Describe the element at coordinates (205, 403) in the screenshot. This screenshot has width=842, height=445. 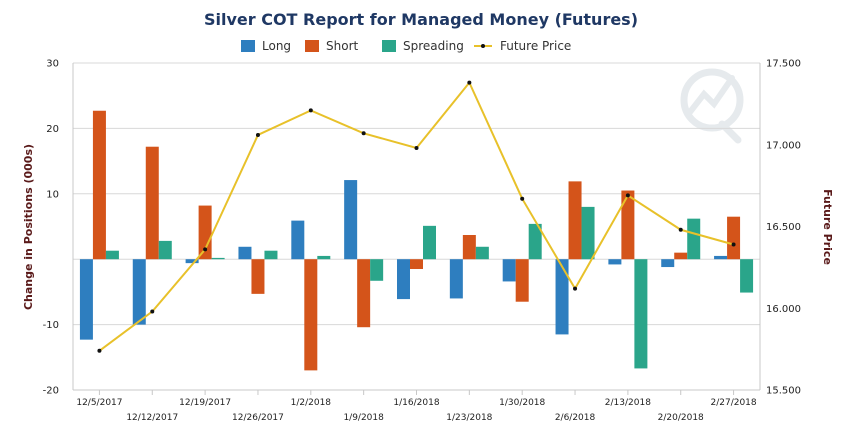
I see `x-tick-label: 12/19/2017` at that location.